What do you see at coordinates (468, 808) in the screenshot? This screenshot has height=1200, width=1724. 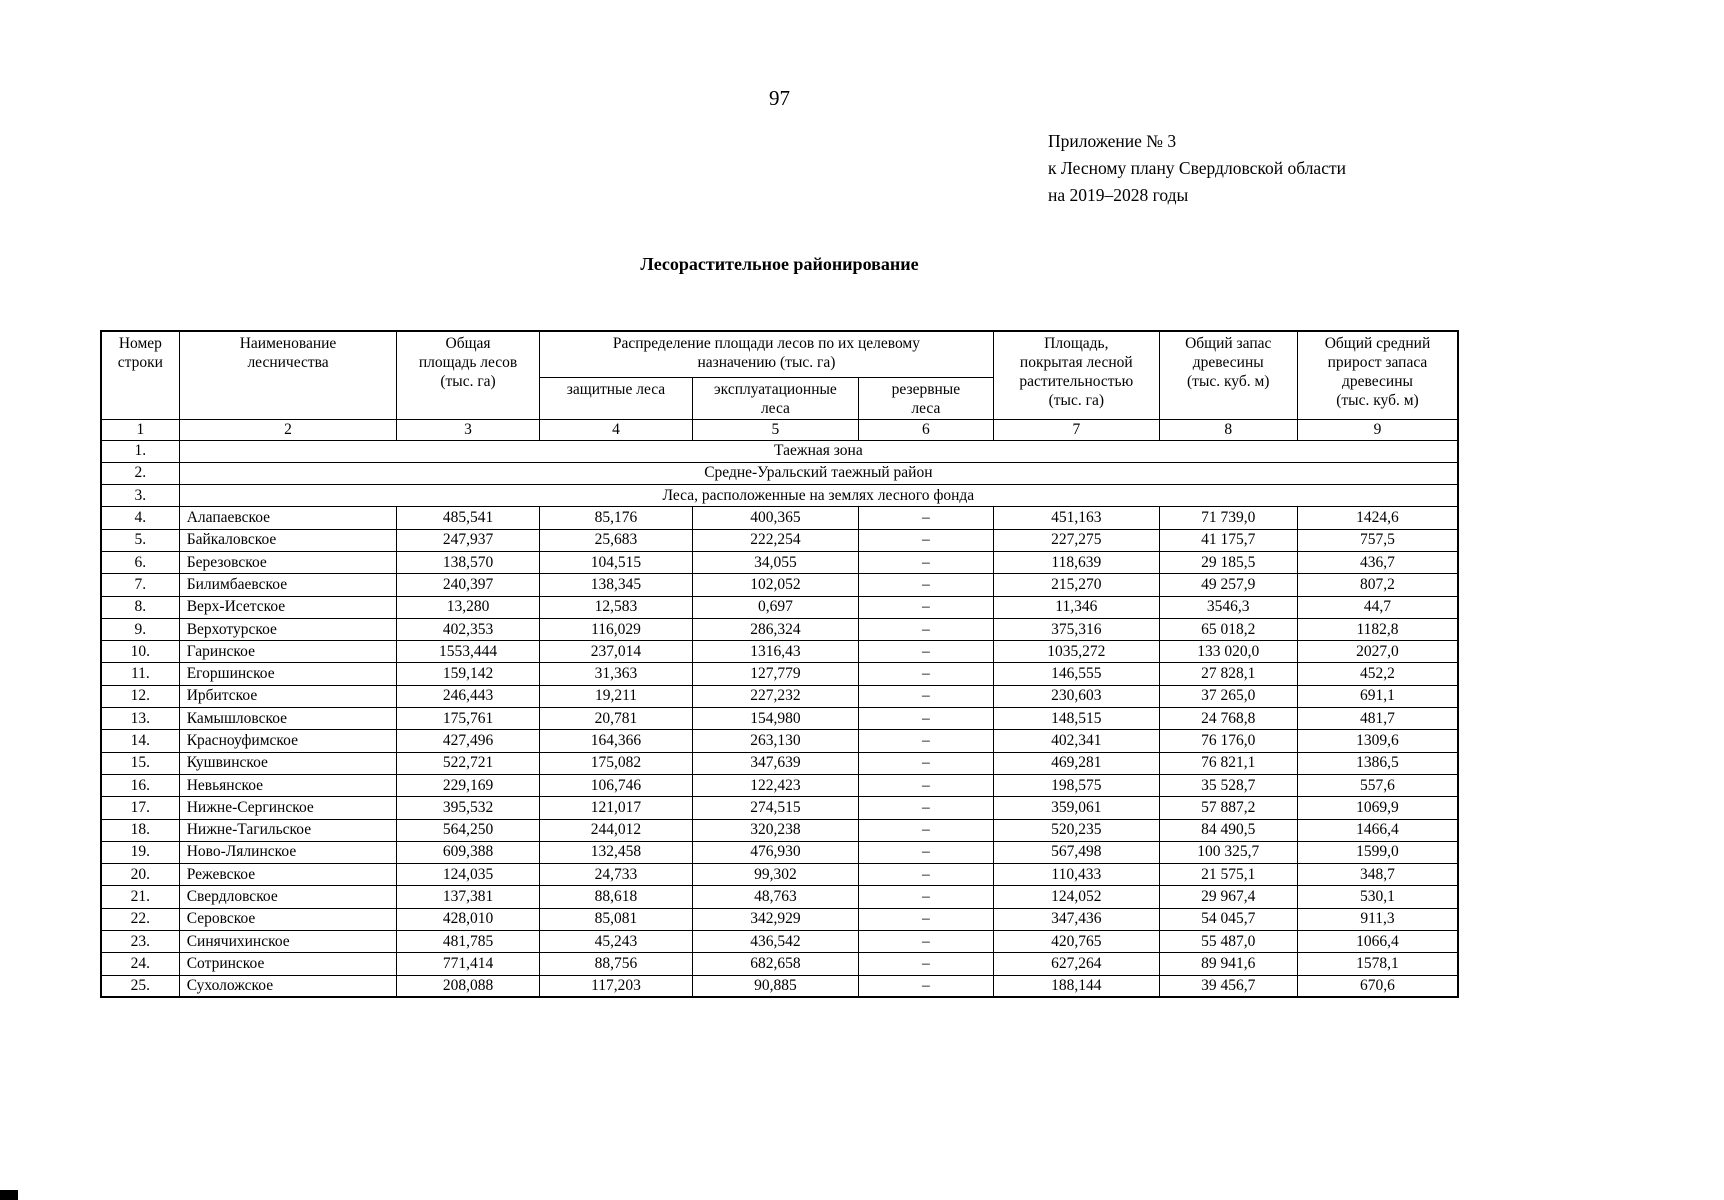 I see `total-area-cell: 395,532` at bounding box center [468, 808].